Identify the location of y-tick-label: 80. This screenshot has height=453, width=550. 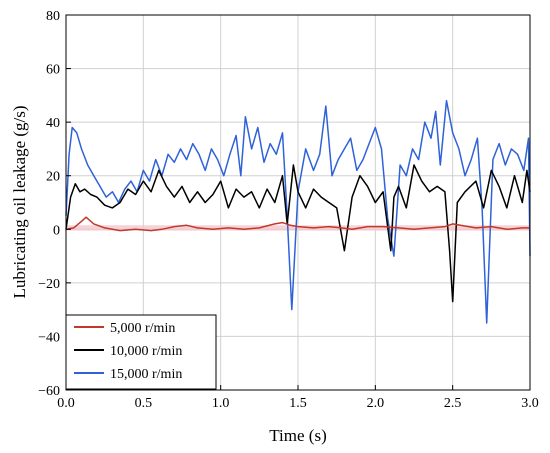
(53, 16).